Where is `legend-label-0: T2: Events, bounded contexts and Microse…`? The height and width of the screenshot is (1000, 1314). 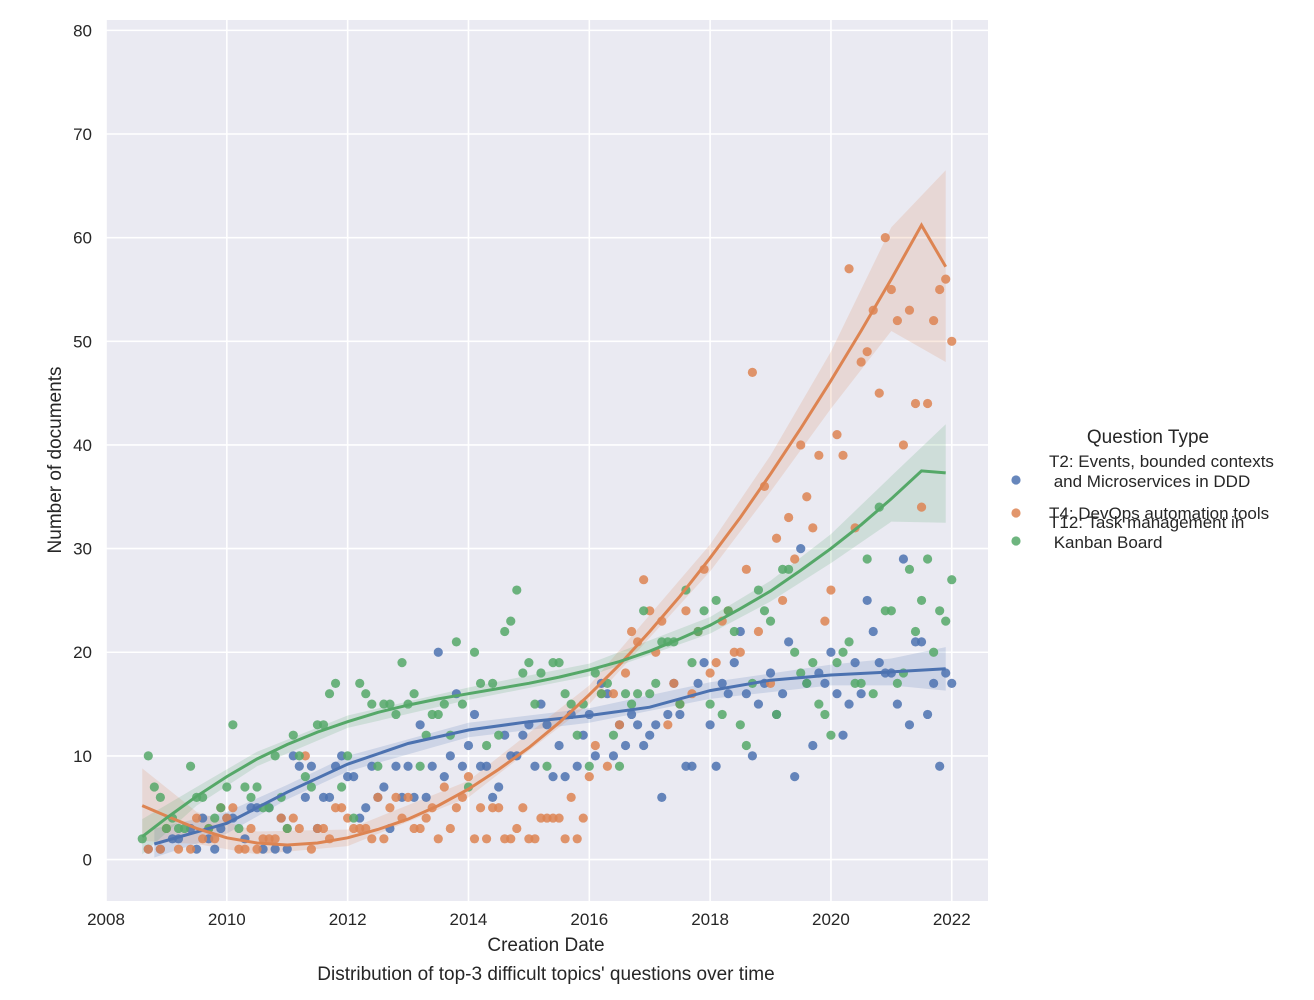 legend-label-0: T2: Events, bounded contexts and Microse… is located at coordinates (1161, 471).